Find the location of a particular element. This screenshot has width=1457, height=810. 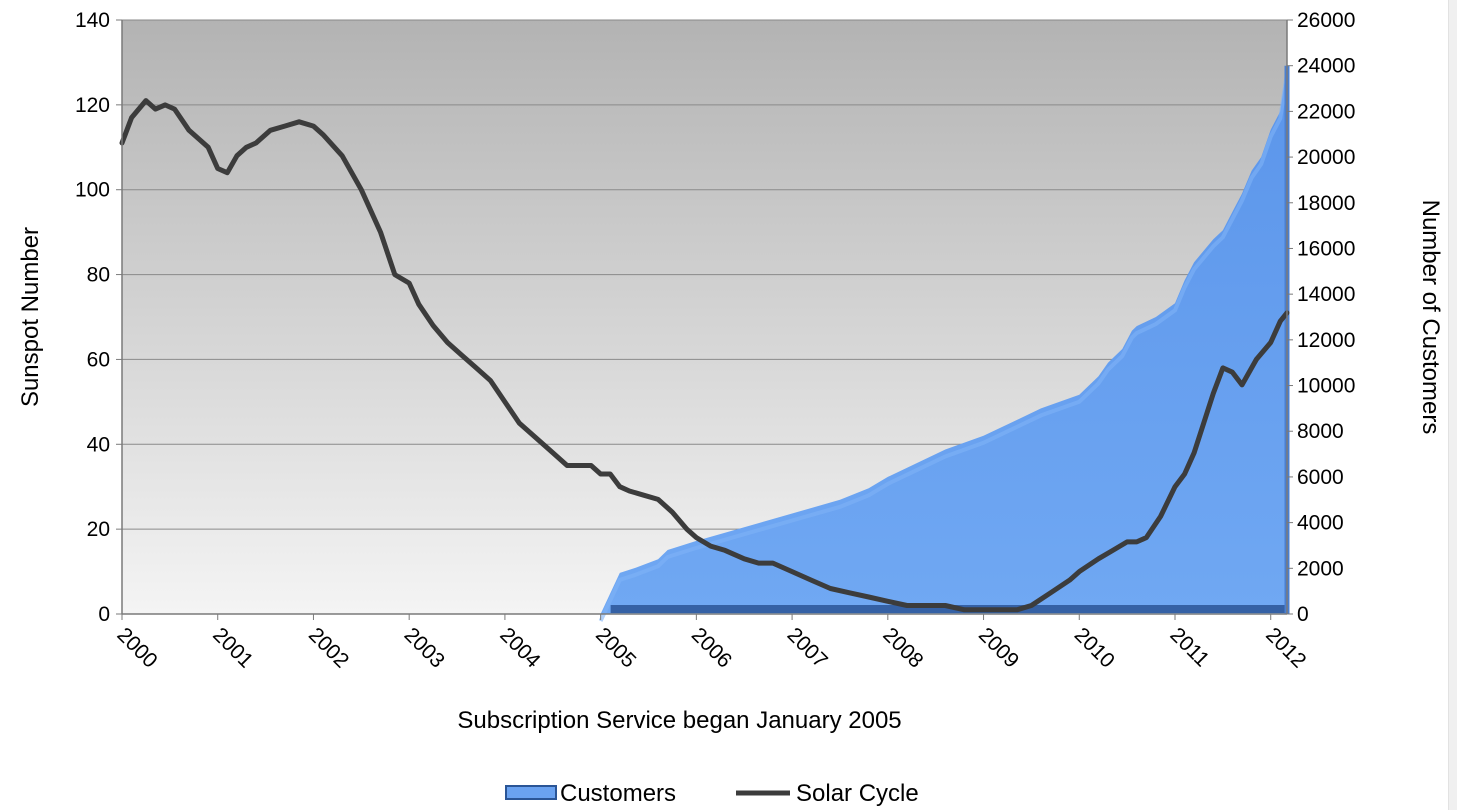

legend-customers-label: Customers is located at coordinates (618, 793).